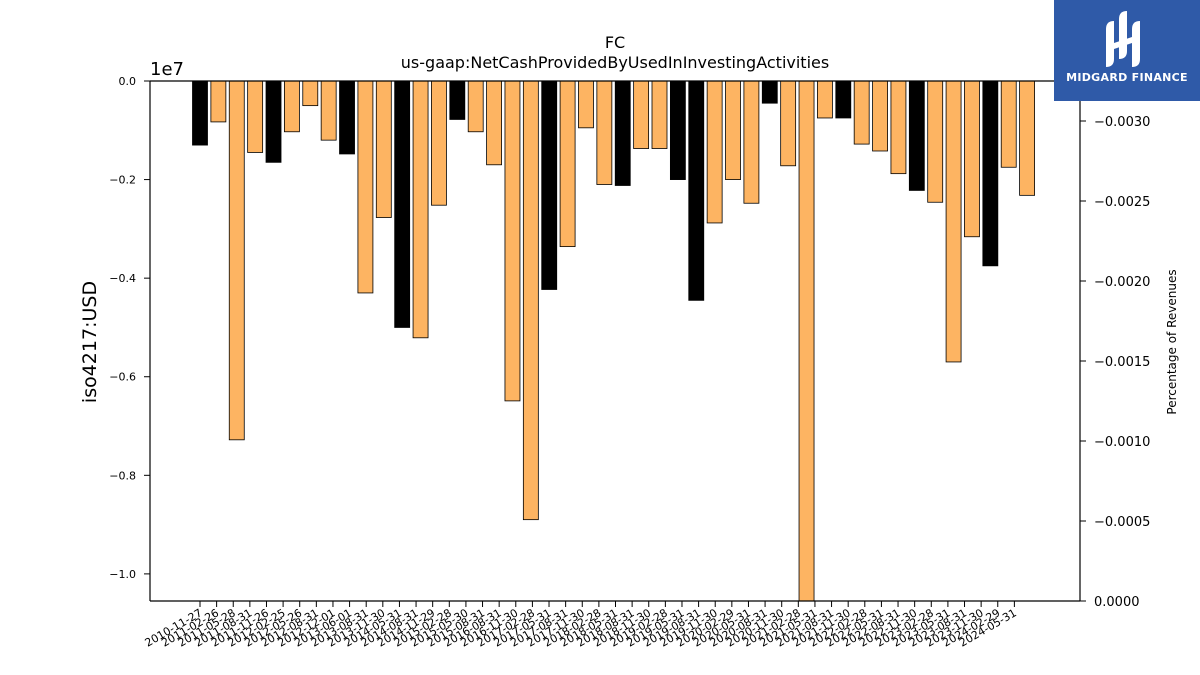 The width and height of the screenshot is (1200, 675). What do you see at coordinates (1122, 202) in the screenshot?
I see `y2-tick-label: −0.0025` at bounding box center [1122, 202].